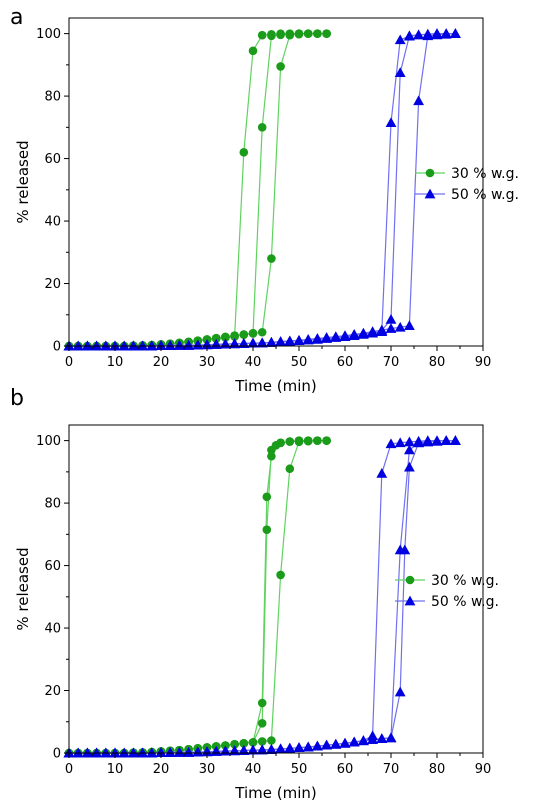  What do you see at coordinates (467, 184) in the screenshot?
I see `legend: 30 % w.g. 50 % w.g.` at bounding box center [467, 184].